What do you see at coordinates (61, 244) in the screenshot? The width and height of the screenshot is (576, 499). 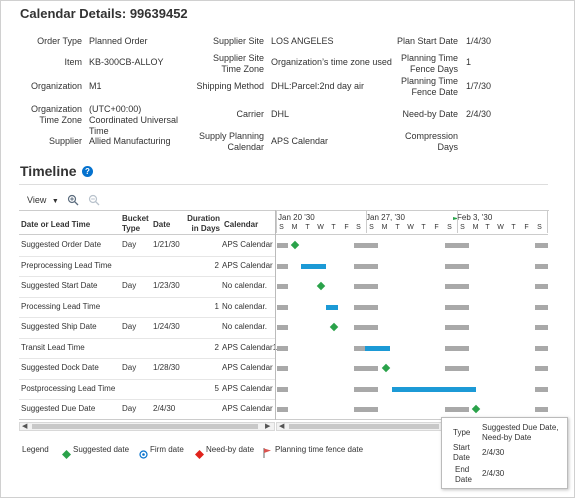 I see `row-name: Suggested Order Date` at bounding box center [61, 244].